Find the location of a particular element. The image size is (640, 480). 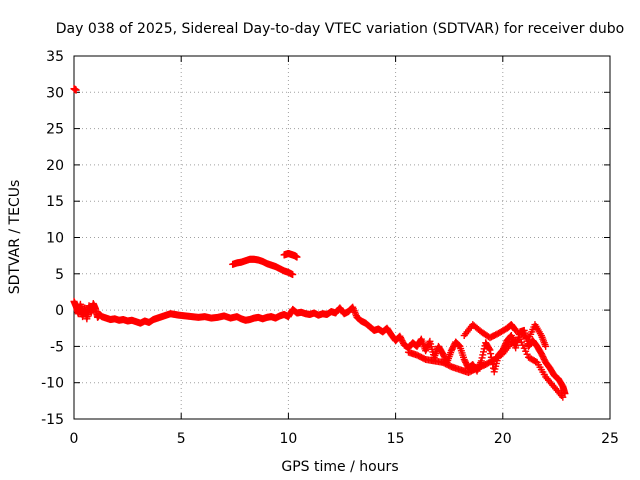

y-tick-label: 5 is located at coordinates (59, 275).